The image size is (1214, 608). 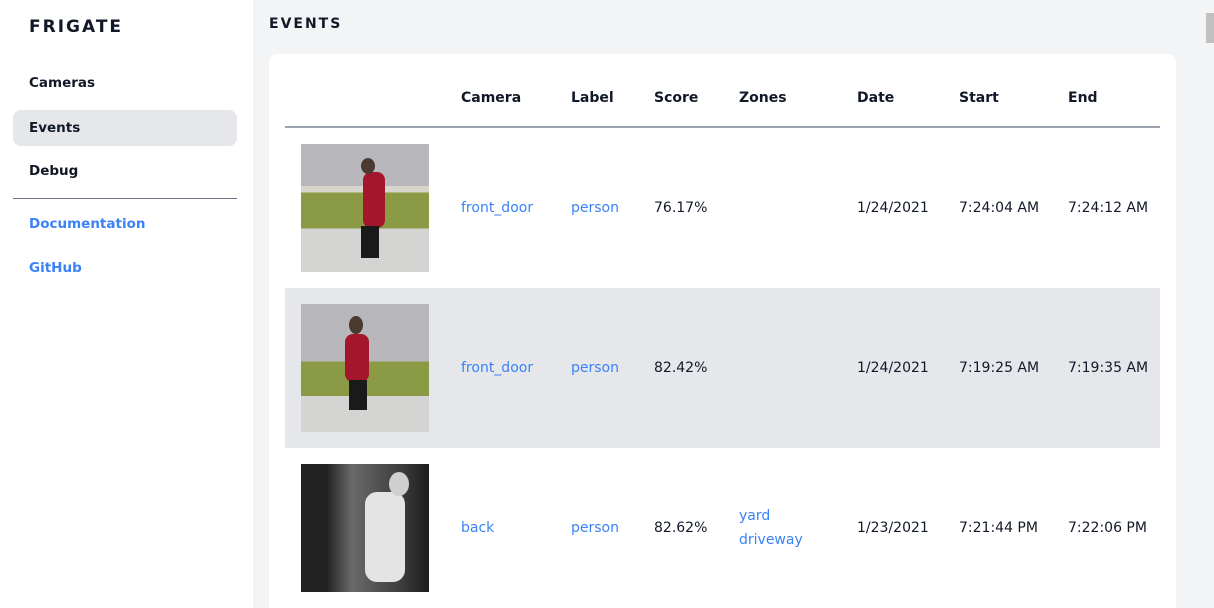 I want to click on end-time: 7:24:12 AM, so click(x=1108, y=208).